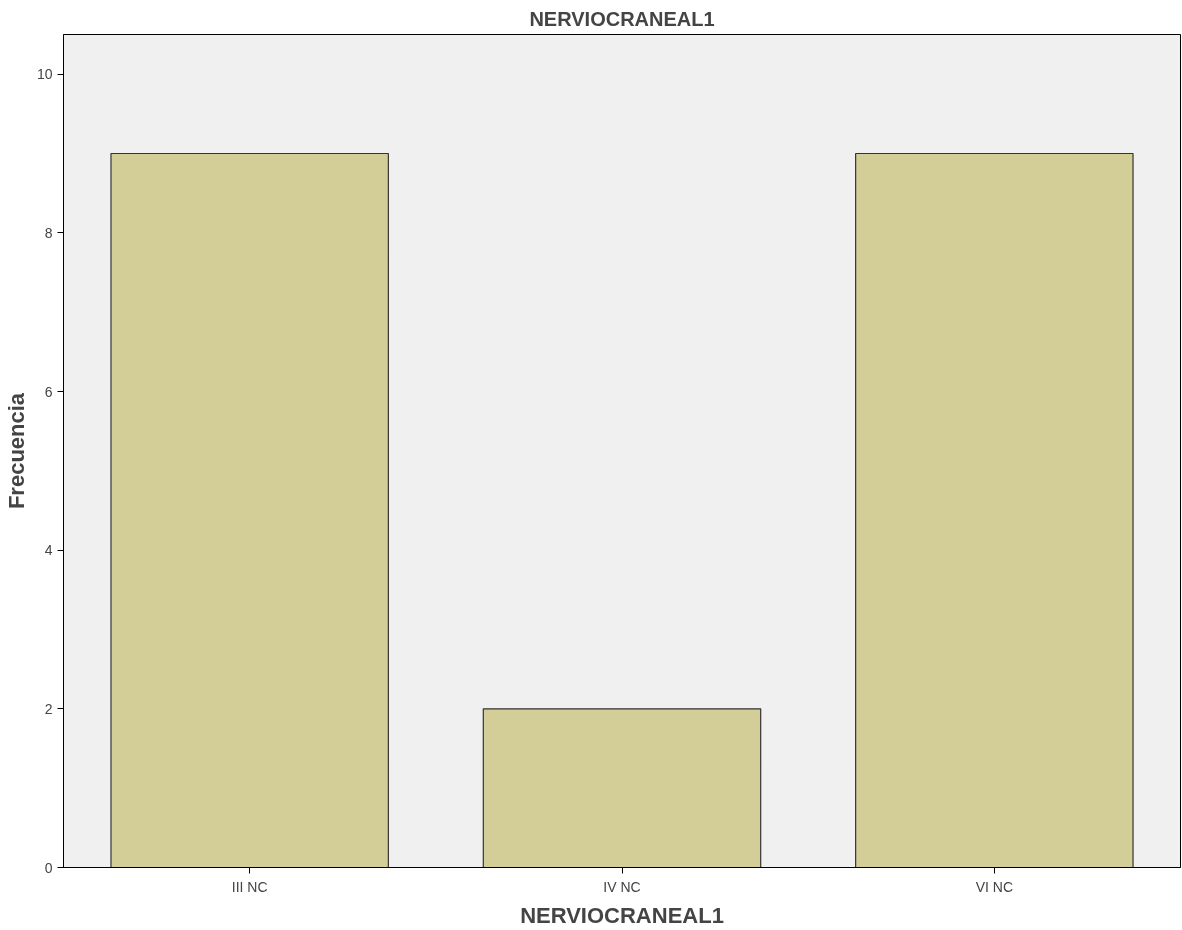  I want to click on x-tick-label: III NC, so click(249, 886).